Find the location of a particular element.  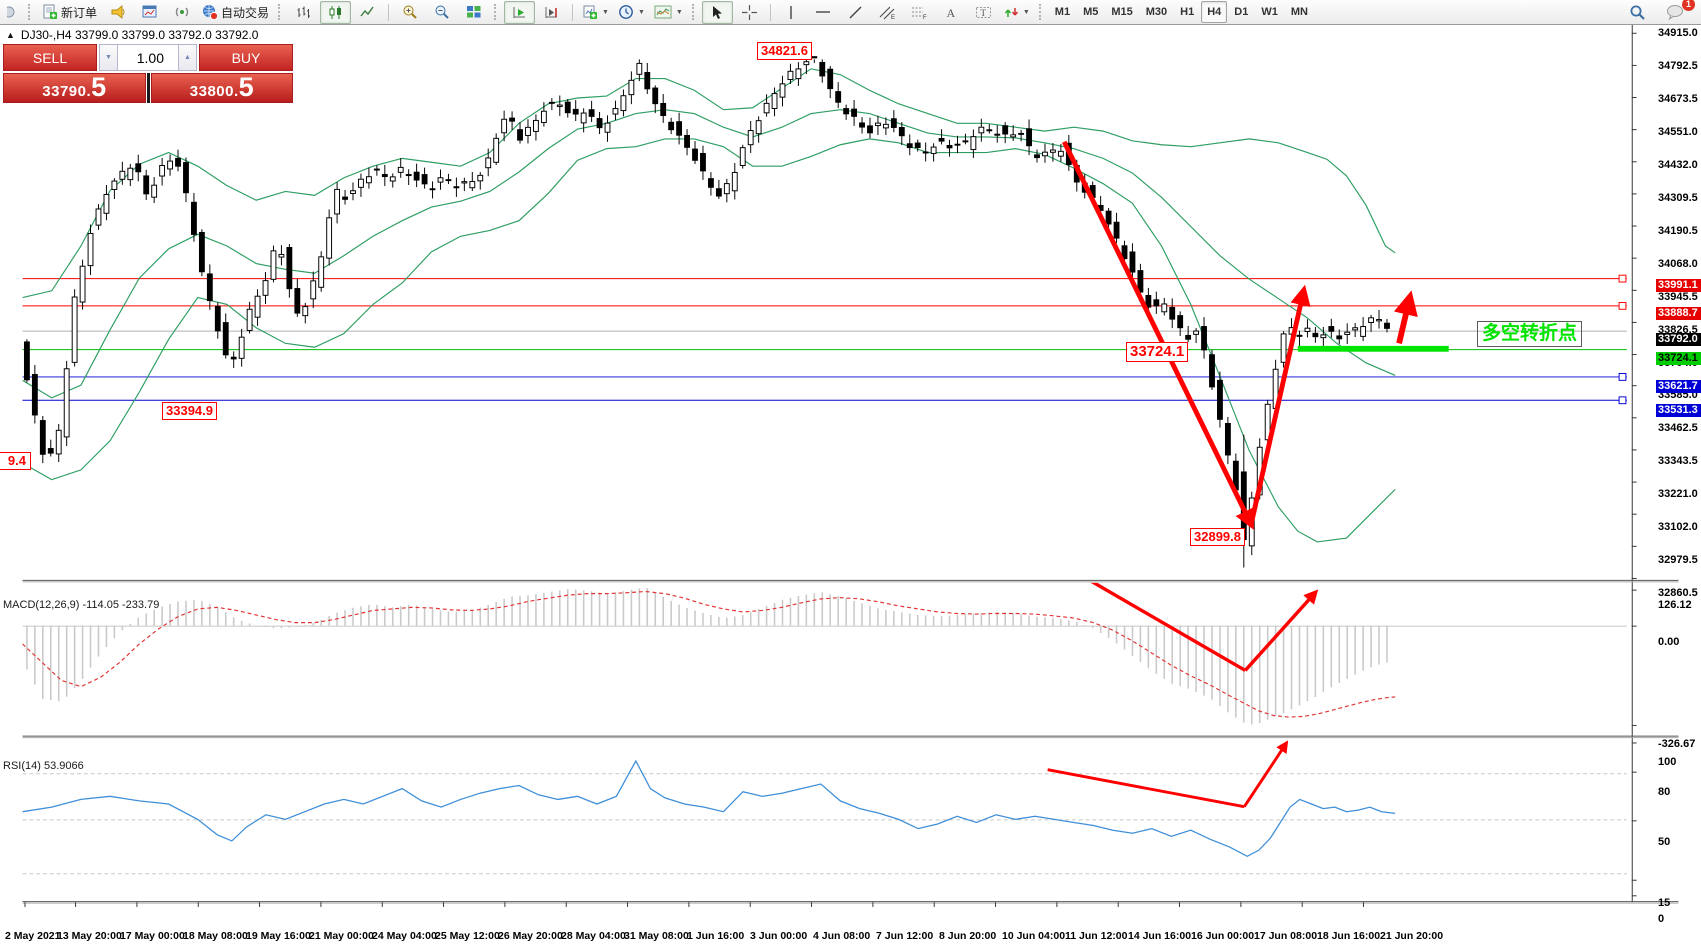

clock-icon is located at coordinates (626, 12).